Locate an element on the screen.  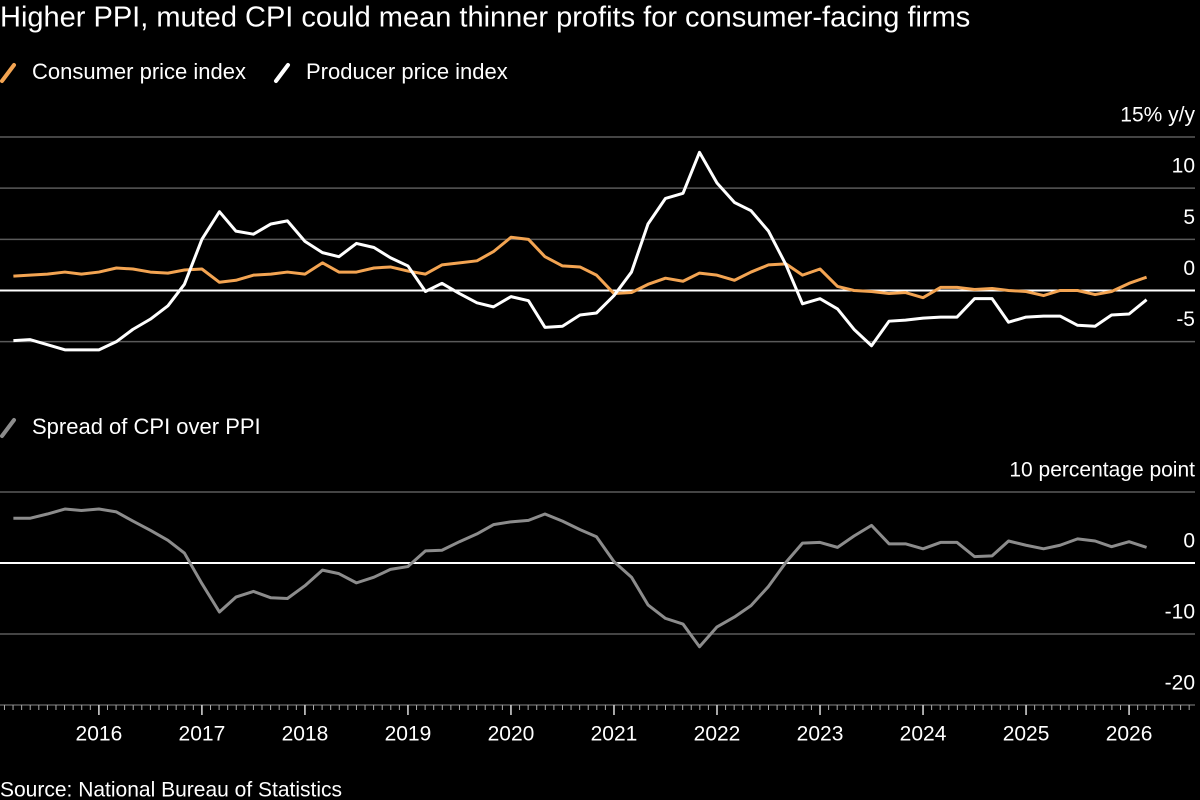
y-tick-label: -5 is located at coordinates (1185, 319).